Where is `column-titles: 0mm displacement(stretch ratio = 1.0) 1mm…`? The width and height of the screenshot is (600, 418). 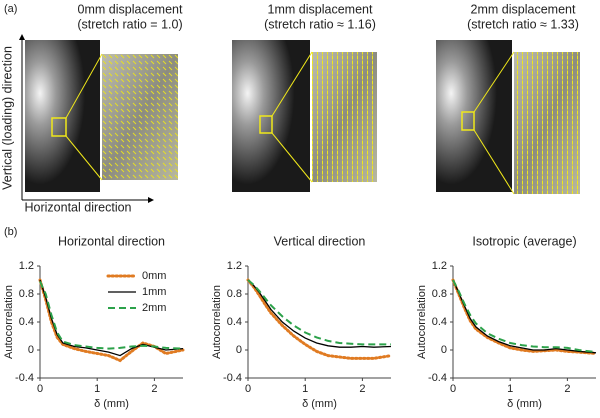
column-titles: 0mm displacement(stretch ratio = 1.0) 1mm… is located at coordinates (328, 16).